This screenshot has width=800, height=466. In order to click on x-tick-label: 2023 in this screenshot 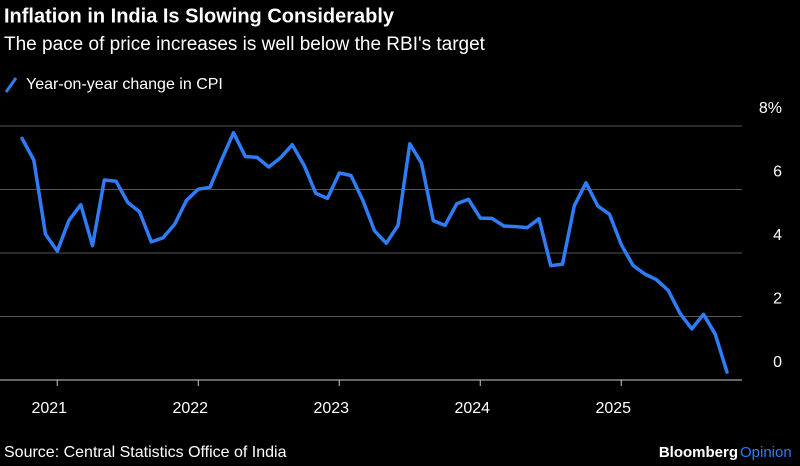, I will do `click(331, 408)`.